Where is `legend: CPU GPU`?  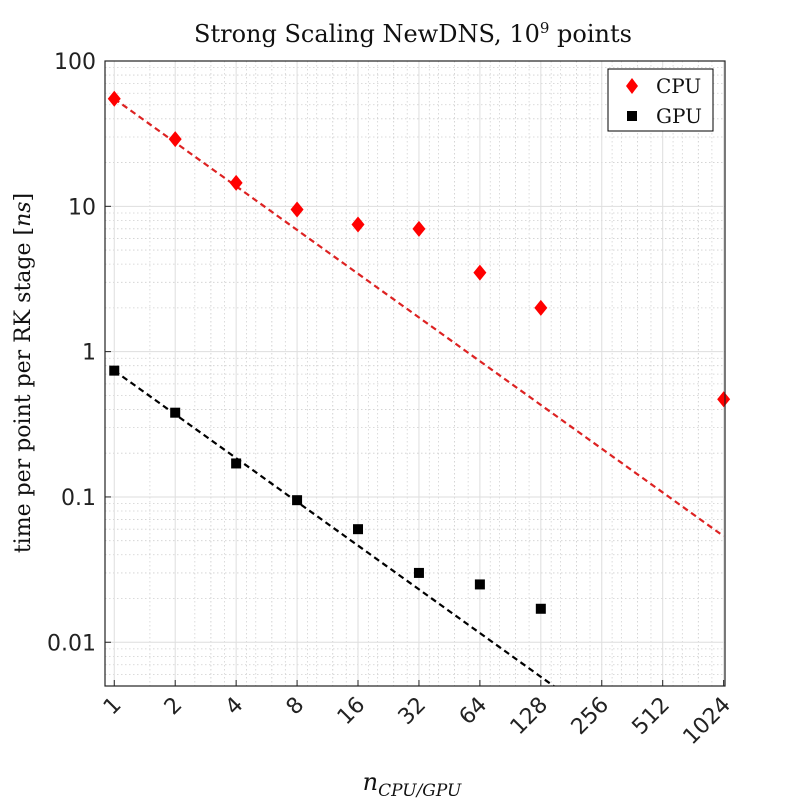 legend: CPU GPU is located at coordinates (660, 100).